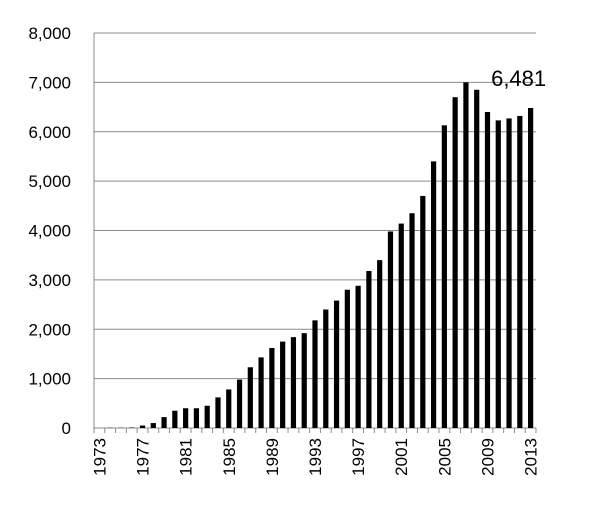  What do you see at coordinates (49, 329) in the screenshot?
I see `y-tick-label: 2,000` at bounding box center [49, 329].